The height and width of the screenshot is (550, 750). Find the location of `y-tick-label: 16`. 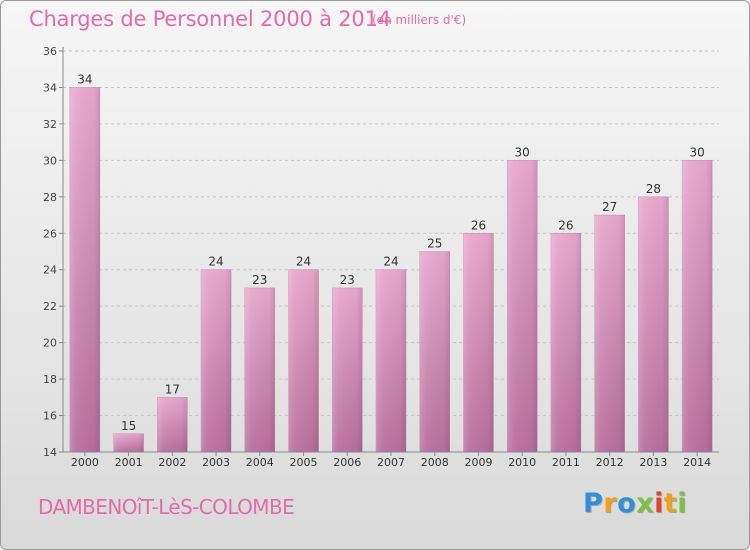

y-tick-label: 16 is located at coordinates (50, 416).